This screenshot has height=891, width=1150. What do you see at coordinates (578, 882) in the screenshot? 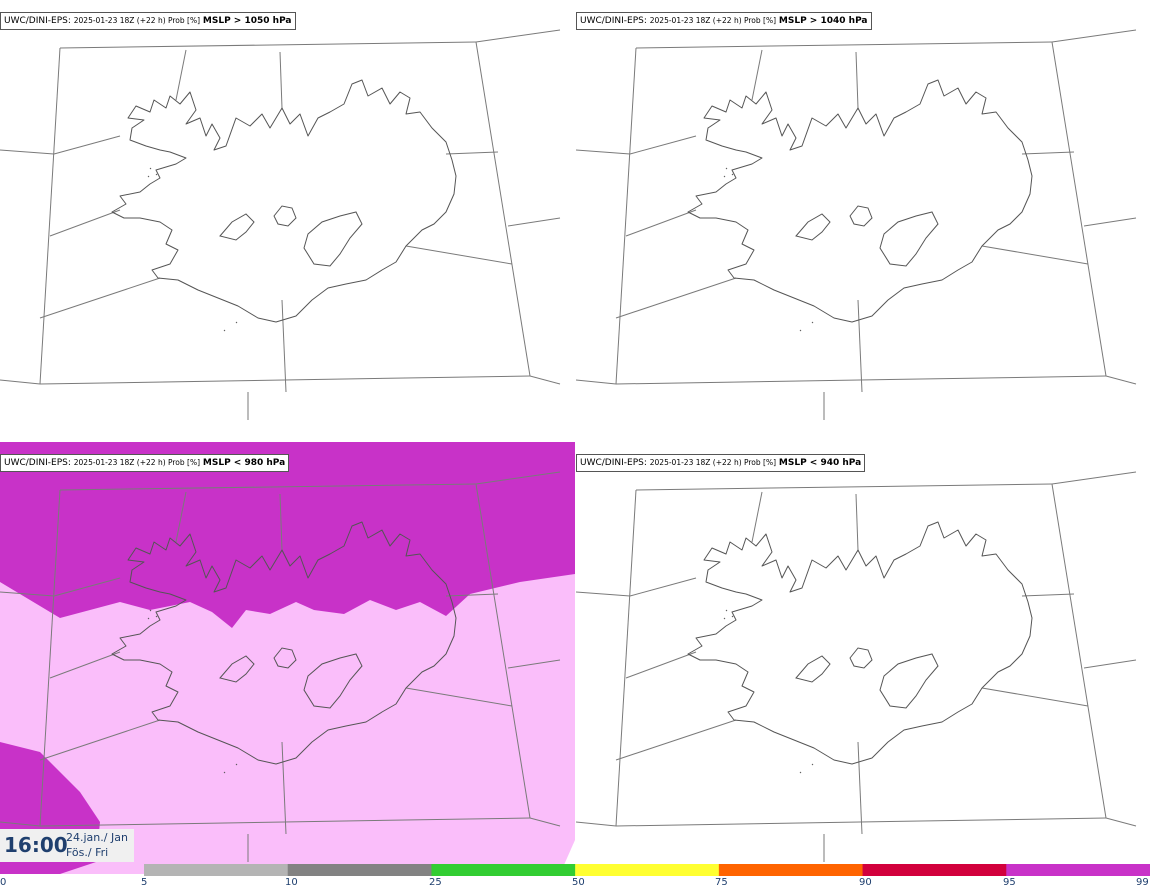
I see `colorbar-tick-label: 50` at bounding box center [578, 882].